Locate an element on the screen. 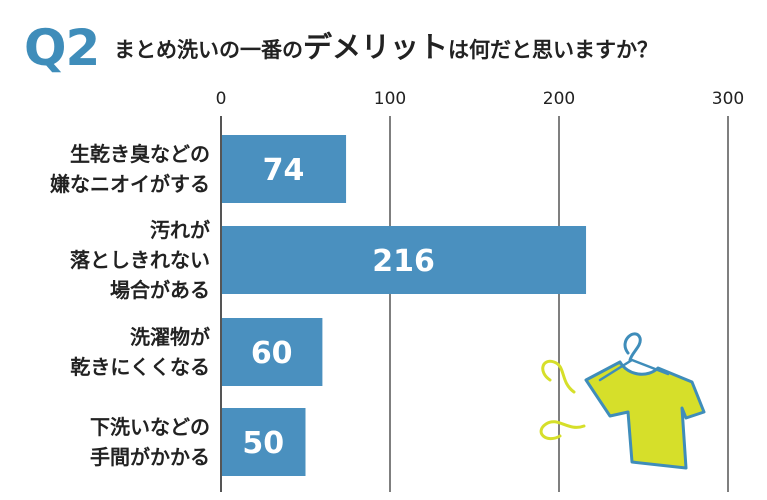  x-tick-label: 100 is located at coordinates (390, 99).